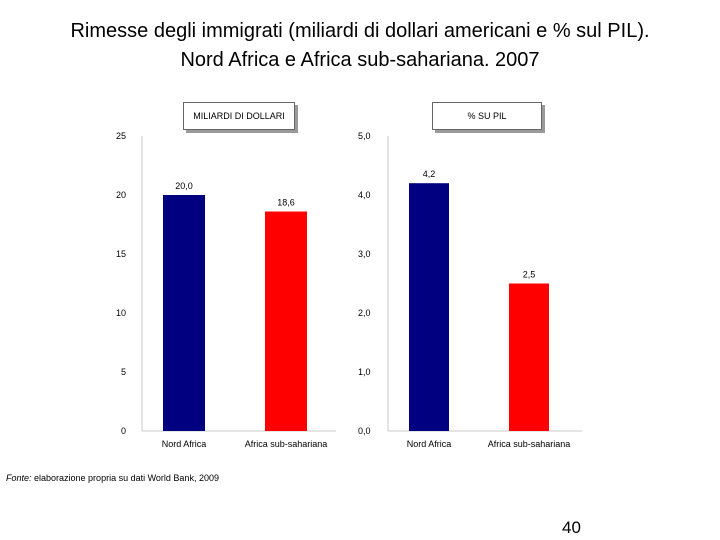 The image size is (720, 540). I want to click on y-tick-label: 10, so click(121, 313).